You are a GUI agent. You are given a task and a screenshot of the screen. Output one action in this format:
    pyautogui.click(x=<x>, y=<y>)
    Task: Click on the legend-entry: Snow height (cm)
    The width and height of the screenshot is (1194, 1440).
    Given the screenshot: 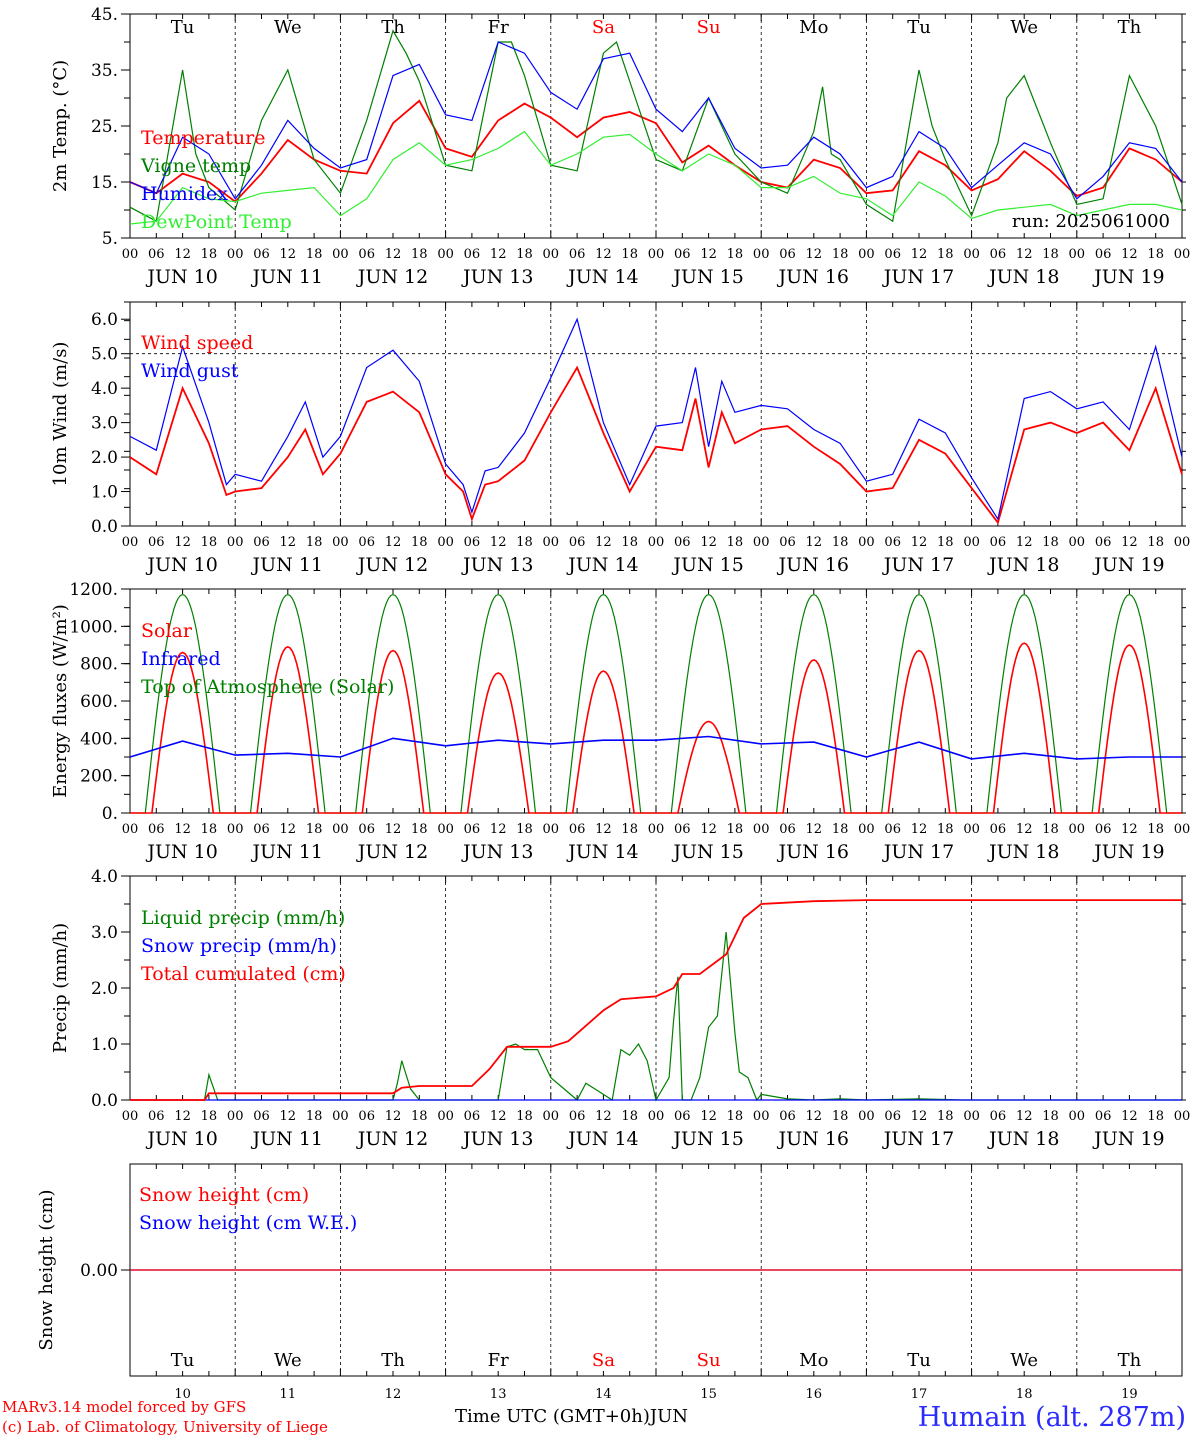 What is the action you would take?
    pyautogui.click(x=224, y=1195)
    